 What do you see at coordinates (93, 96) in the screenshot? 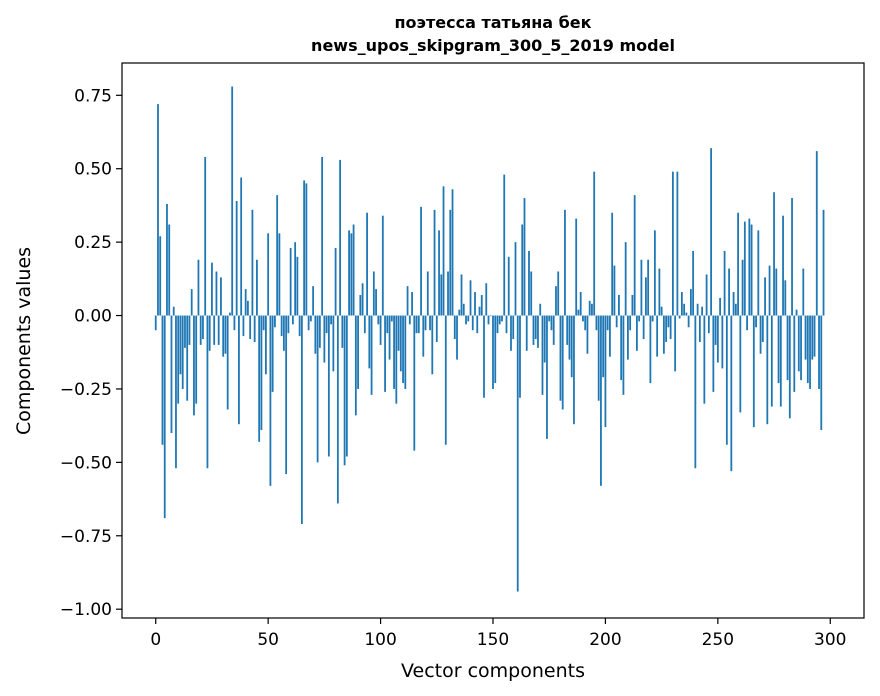
I see `y-tick-label: 0.75` at bounding box center [93, 96].